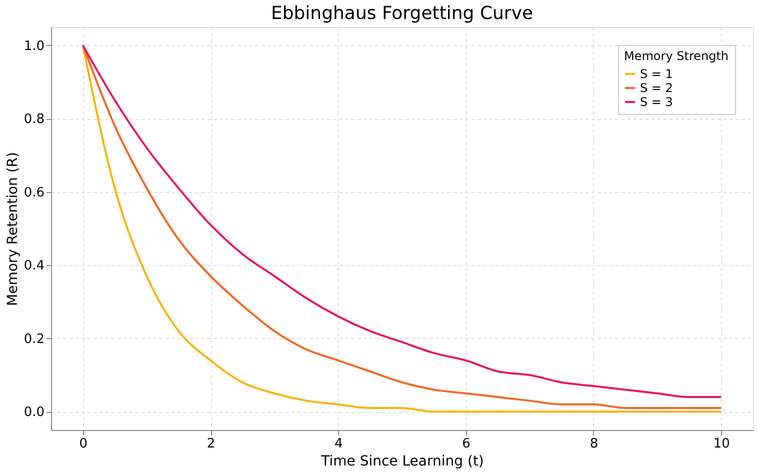  I want to click on x-tick-label: 8, so click(594, 444).